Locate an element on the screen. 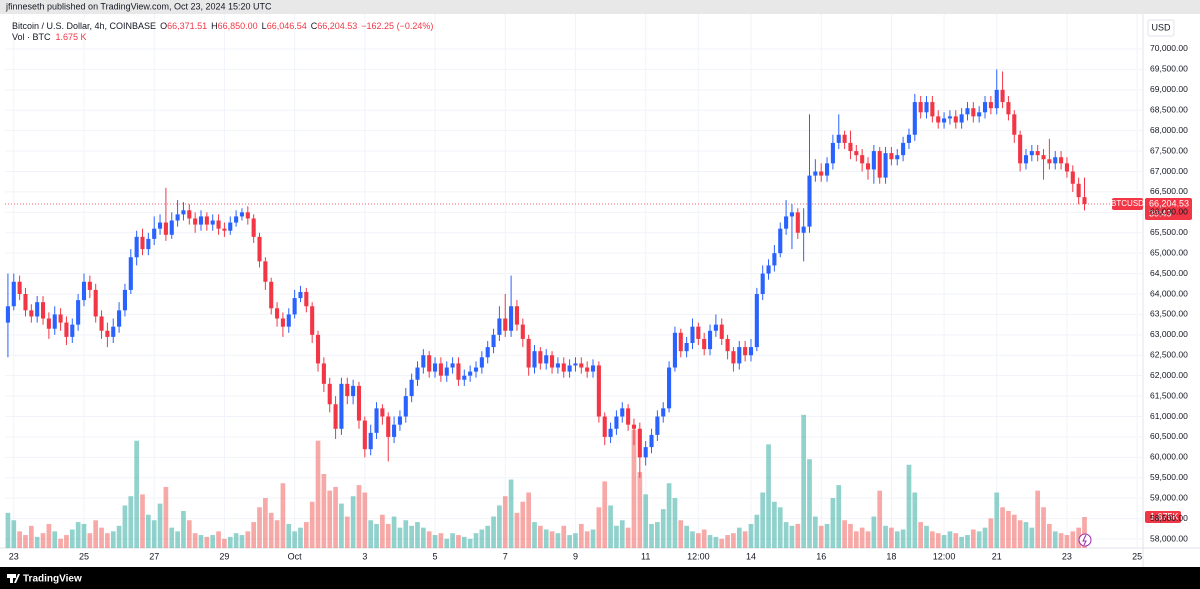  ohlc-value: 66,850.00 is located at coordinates (238, 26).